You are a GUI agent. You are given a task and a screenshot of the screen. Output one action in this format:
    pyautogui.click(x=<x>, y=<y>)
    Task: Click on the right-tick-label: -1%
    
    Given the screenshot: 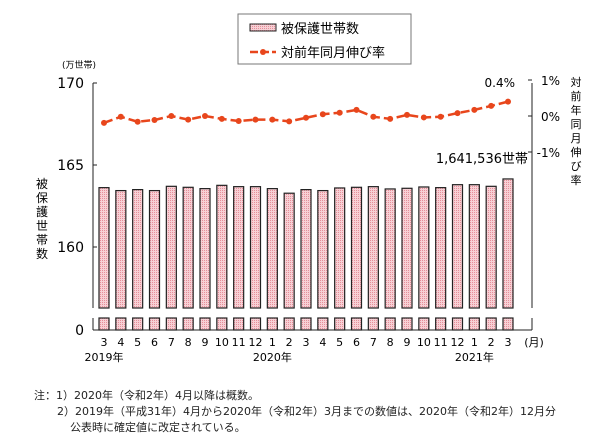 What is the action you would take?
    pyautogui.click(x=548, y=153)
    